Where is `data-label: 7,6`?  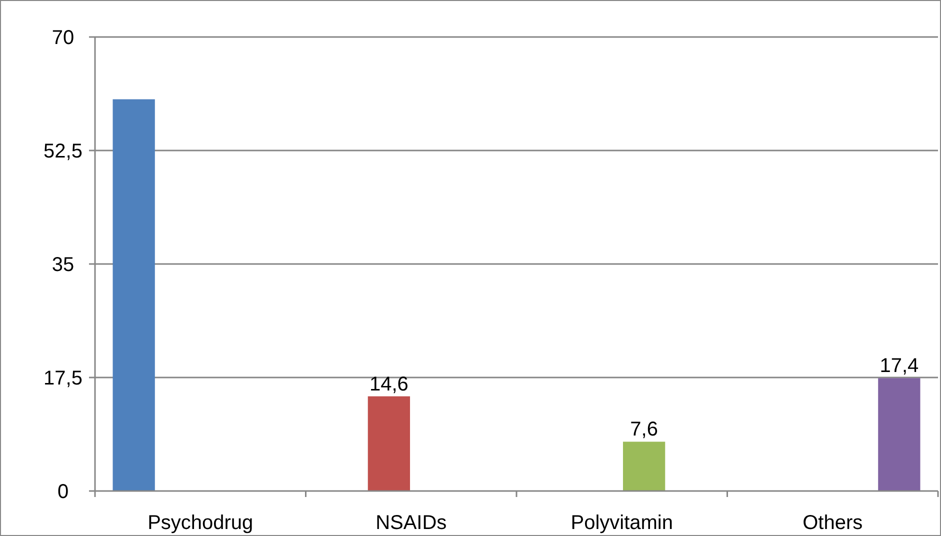 data-label: 7,6 is located at coordinates (644, 429).